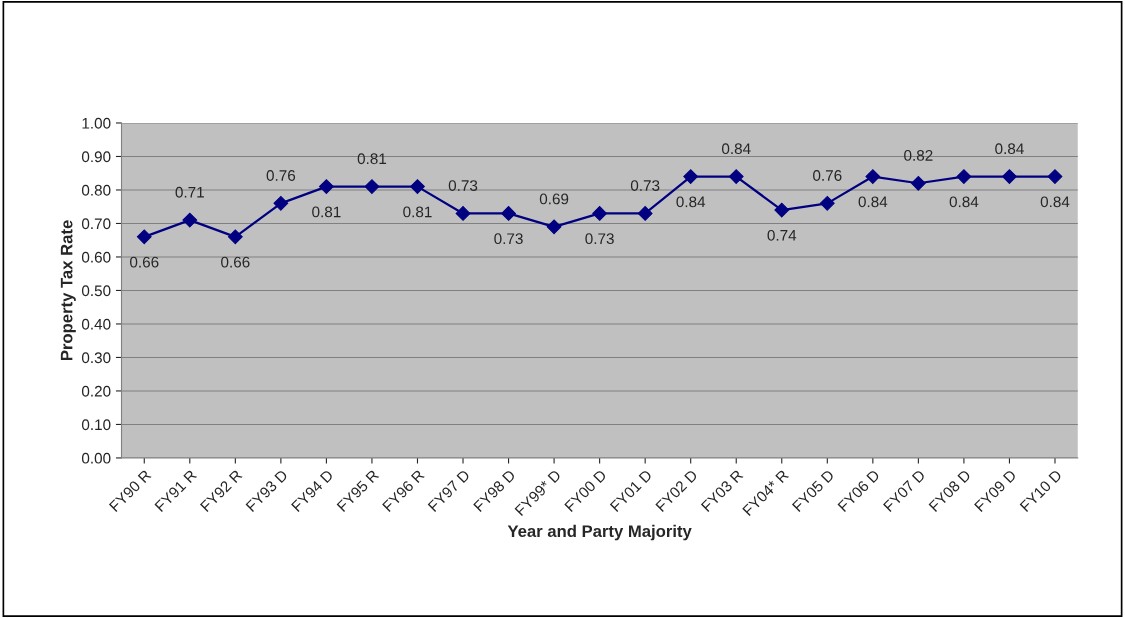  Describe the element at coordinates (918, 155) in the screenshot. I see `data-label: 0.82` at that location.